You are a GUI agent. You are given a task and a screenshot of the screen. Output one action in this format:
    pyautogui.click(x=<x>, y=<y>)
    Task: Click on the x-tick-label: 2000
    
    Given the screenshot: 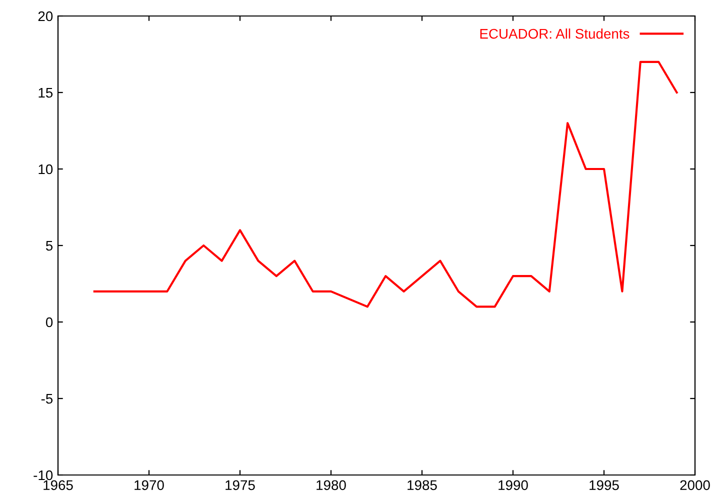 What is the action you would take?
    pyautogui.click(x=695, y=485)
    